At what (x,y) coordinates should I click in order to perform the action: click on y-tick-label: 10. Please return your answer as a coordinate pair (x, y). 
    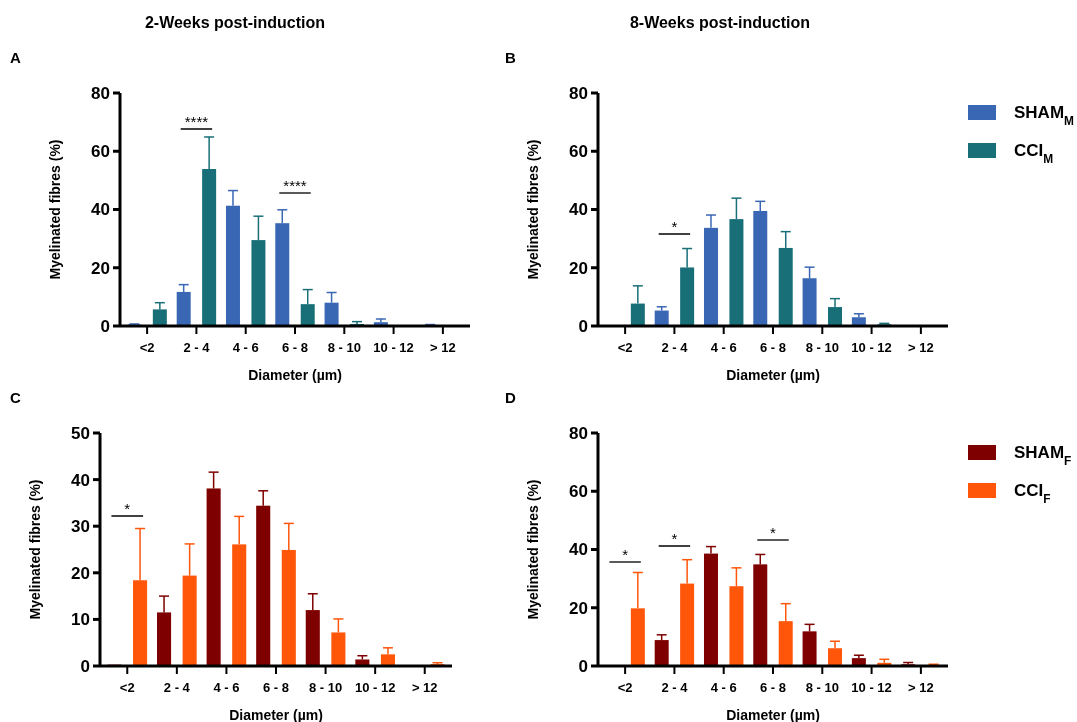
    Looking at the image, I should click on (80, 620).